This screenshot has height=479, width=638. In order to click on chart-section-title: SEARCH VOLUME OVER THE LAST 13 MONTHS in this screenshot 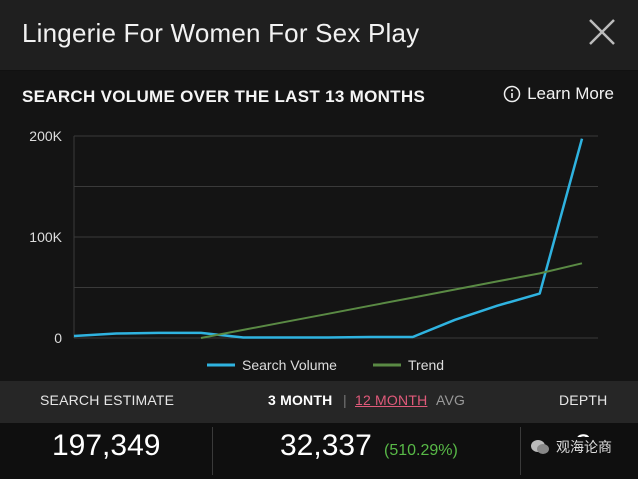, I will do `click(224, 96)`.